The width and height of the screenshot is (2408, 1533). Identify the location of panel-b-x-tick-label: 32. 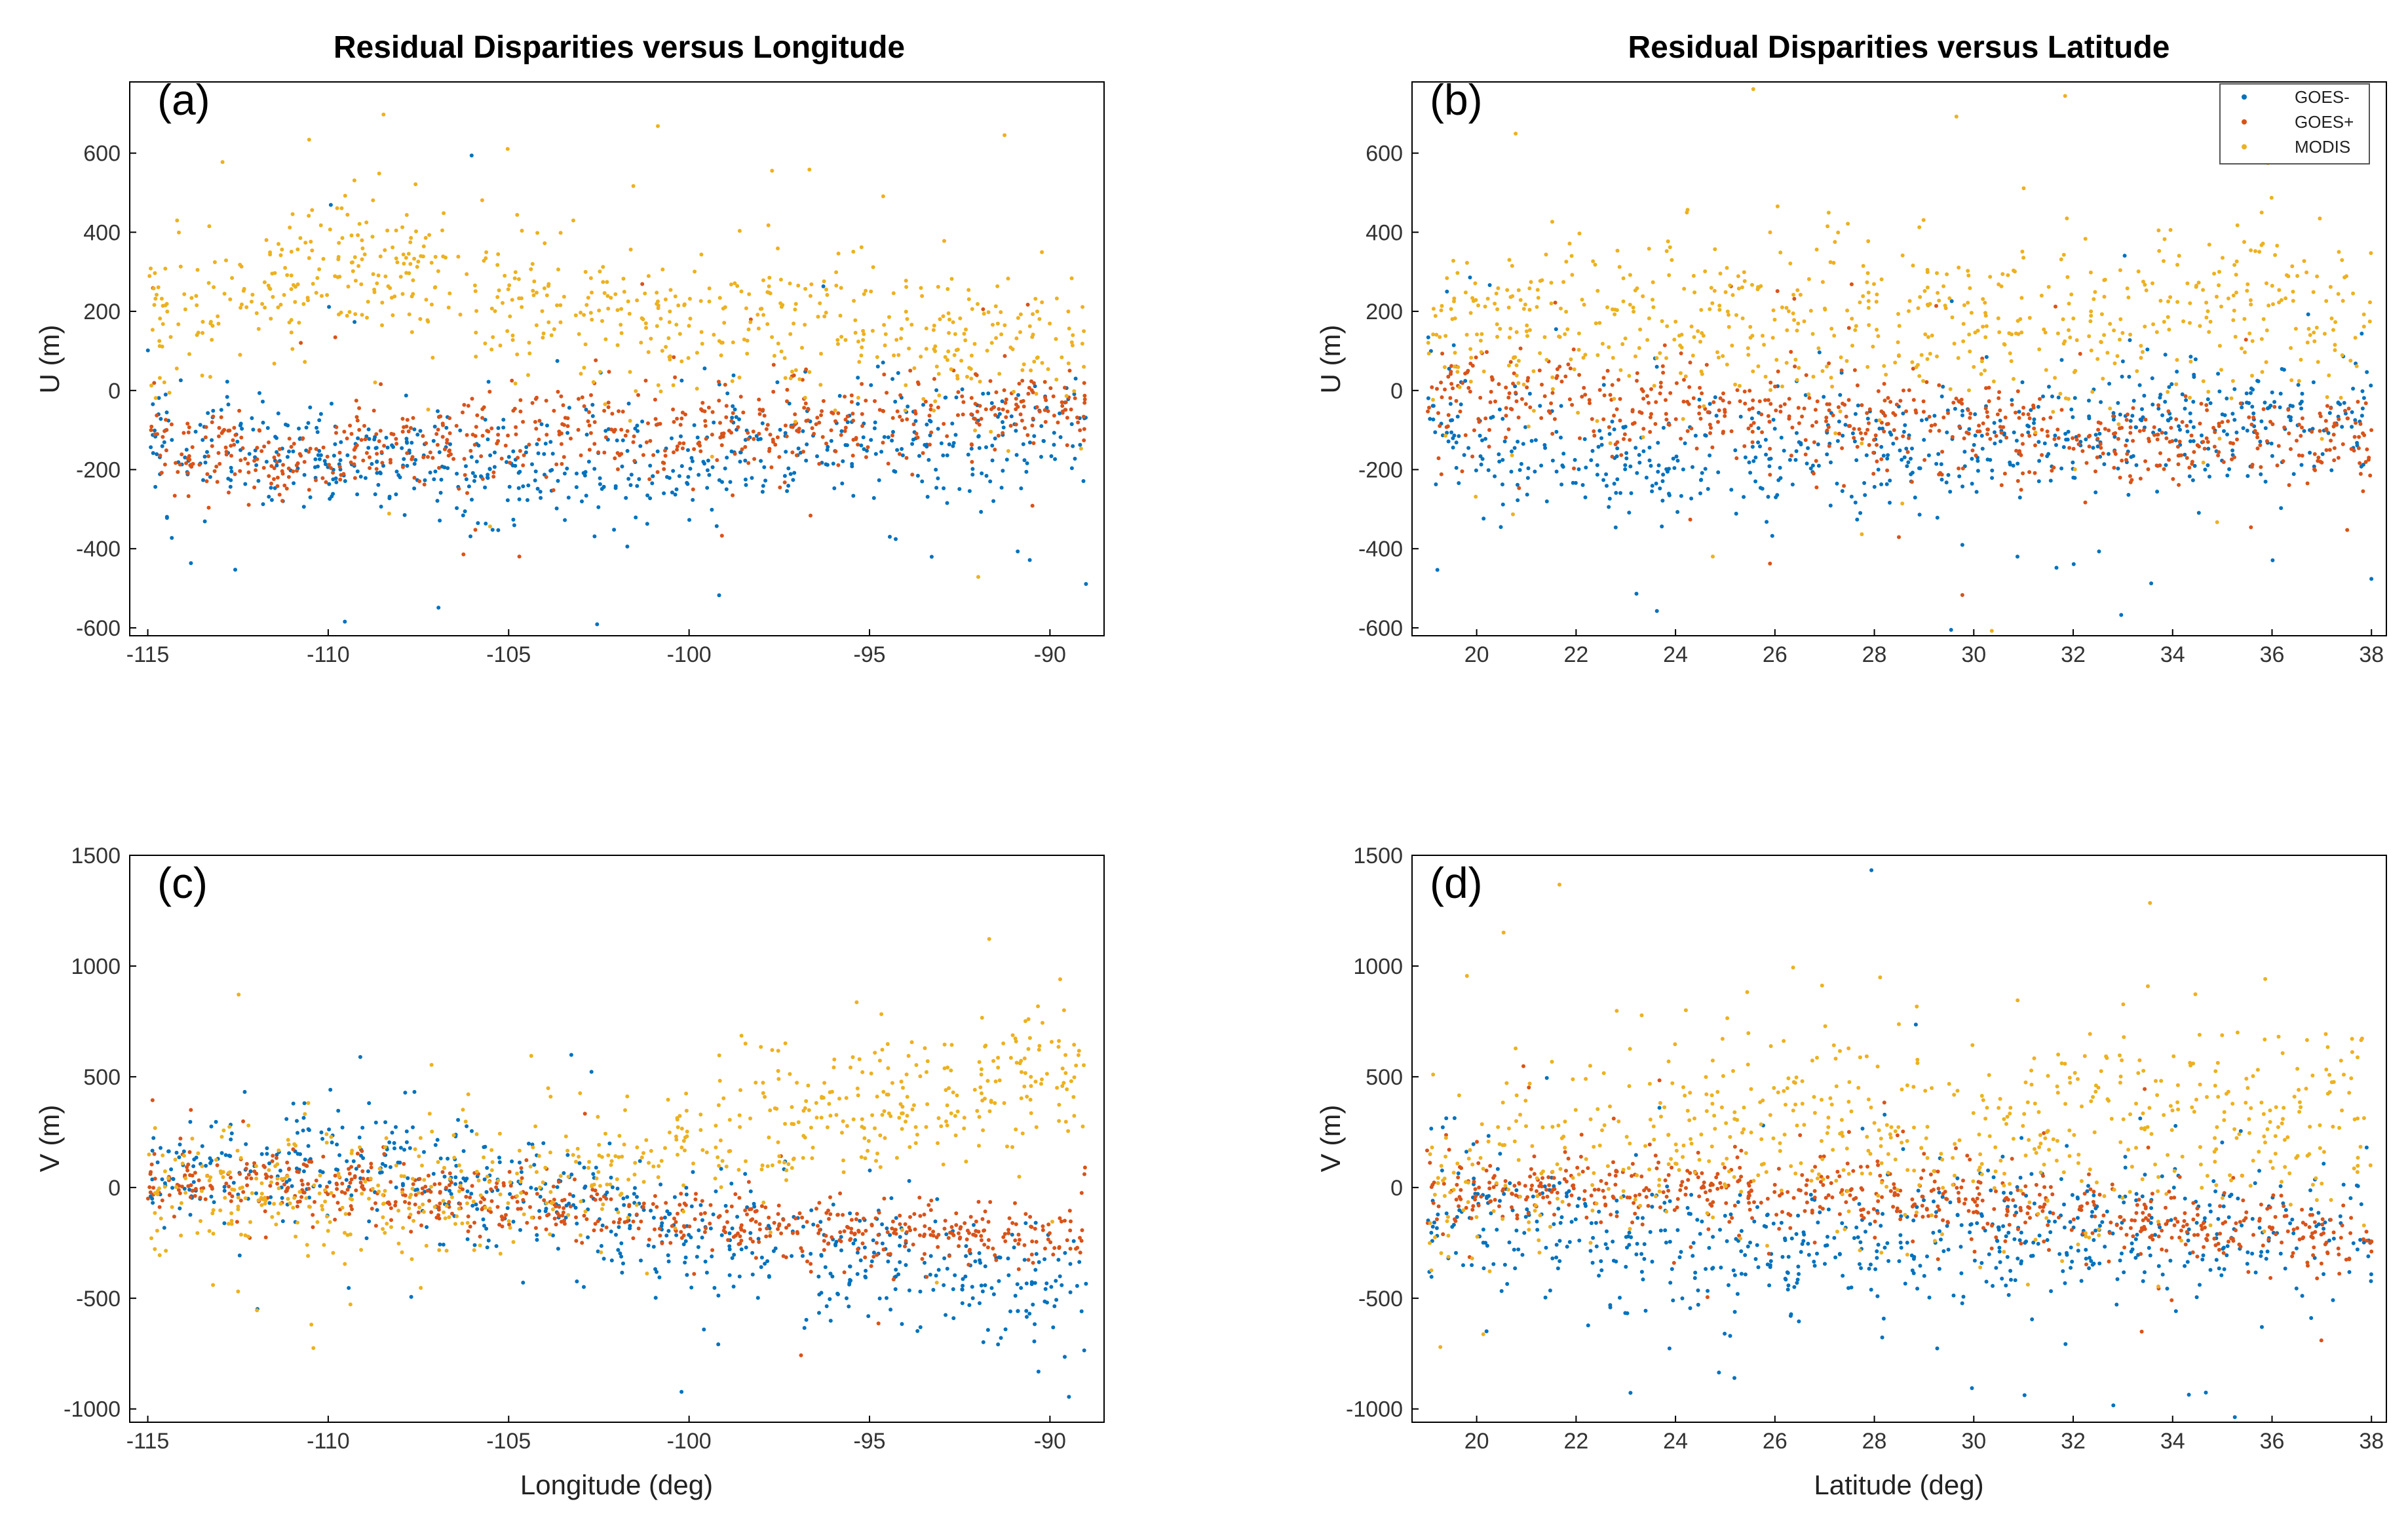
(2073, 655).